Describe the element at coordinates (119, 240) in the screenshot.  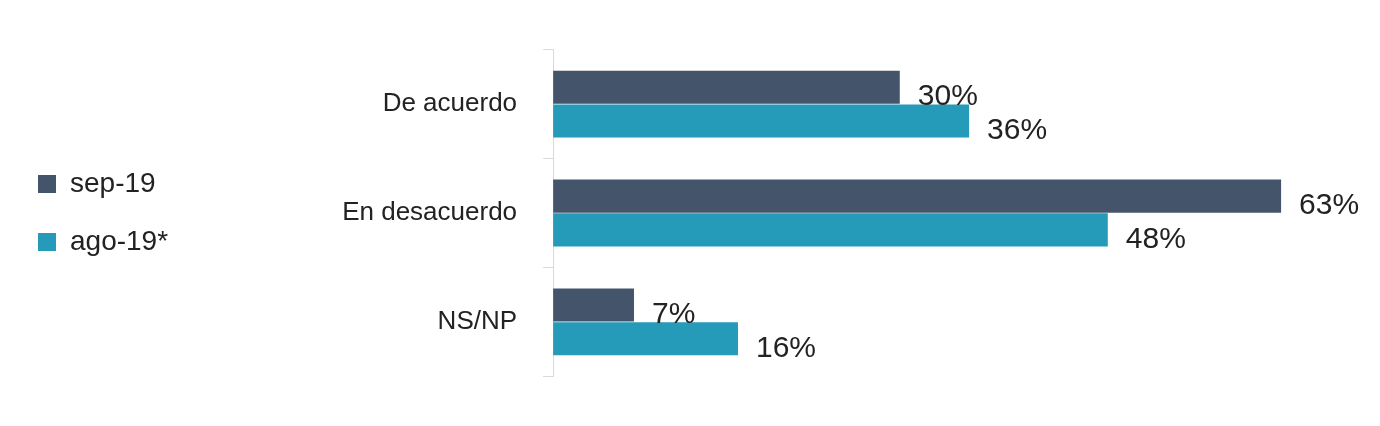
I see `legend-label: ago-19*` at that location.